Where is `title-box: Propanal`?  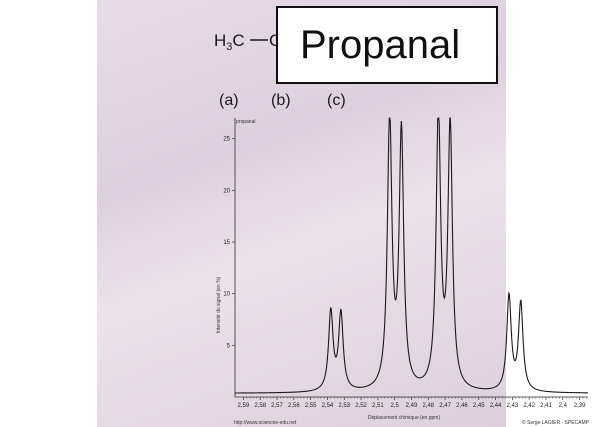 title-box: Propanal is located at coordinates (387, 45).